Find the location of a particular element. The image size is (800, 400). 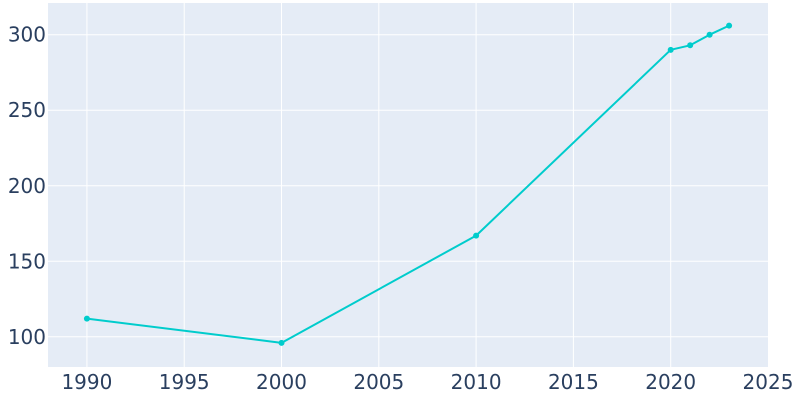

x-axis-tick-labels: 1990 1995 2000 2005 2010 2015 2020 2025 is located at coordinates (427, 382).